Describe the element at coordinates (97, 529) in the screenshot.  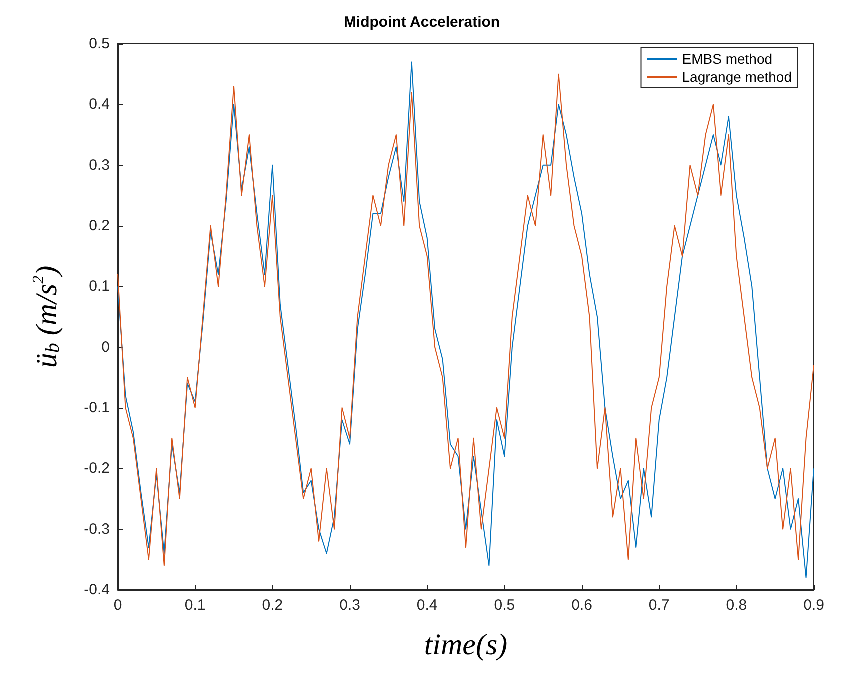
I see `y-tick-label: -0.3` at that location.